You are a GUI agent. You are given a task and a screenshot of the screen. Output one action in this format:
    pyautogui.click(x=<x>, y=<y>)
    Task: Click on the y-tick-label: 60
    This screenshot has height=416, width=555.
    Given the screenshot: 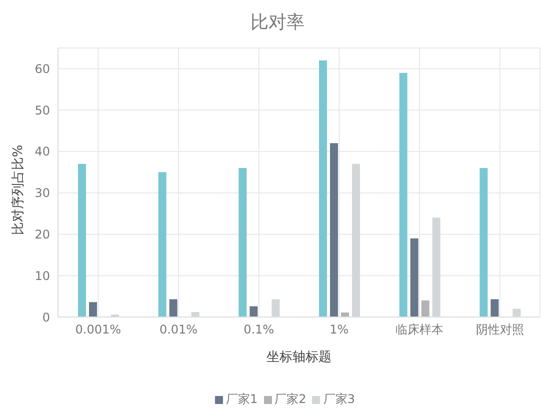 What is the action you would take?
    pyautogui.click(x=42, y=69)
    